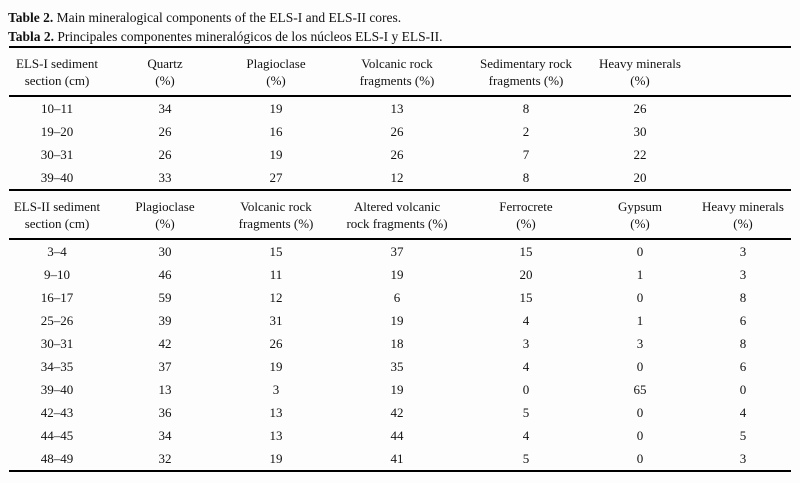 The height and width of the screenshot is (483, 800). I want to click on column-header: Gypsum (%), so click(640, 214).